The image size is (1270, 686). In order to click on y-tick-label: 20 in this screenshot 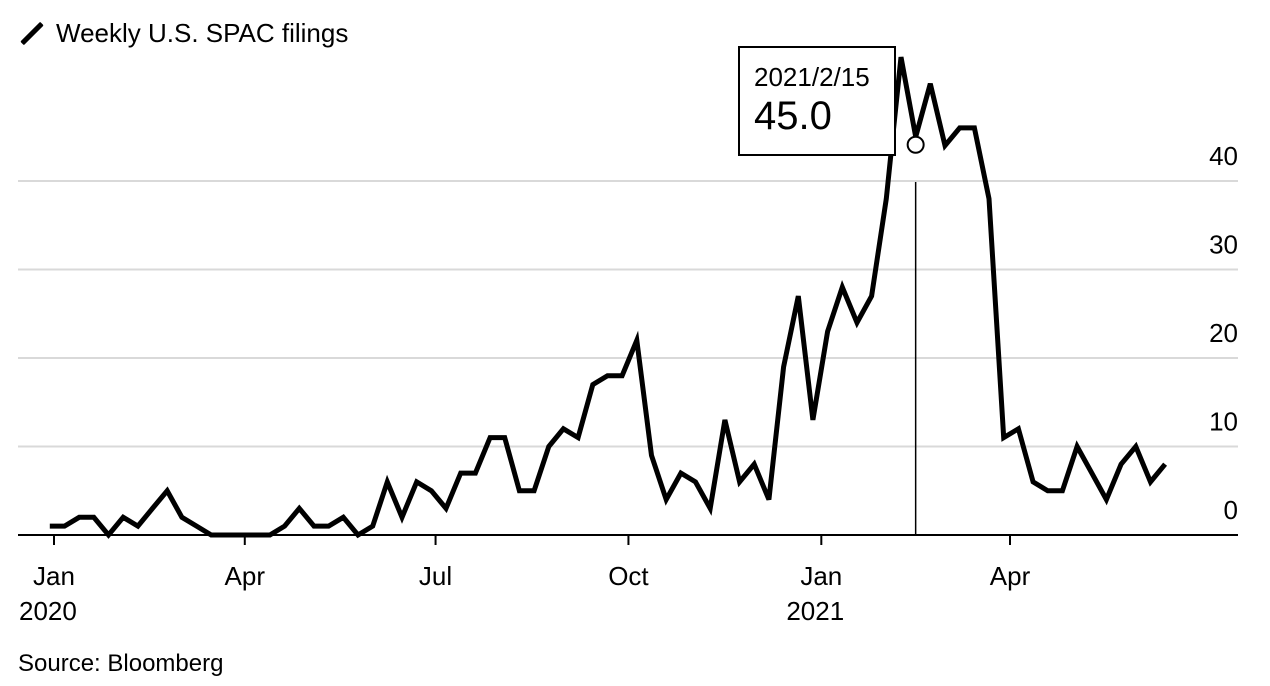, I will do `click(1223, 333)`.